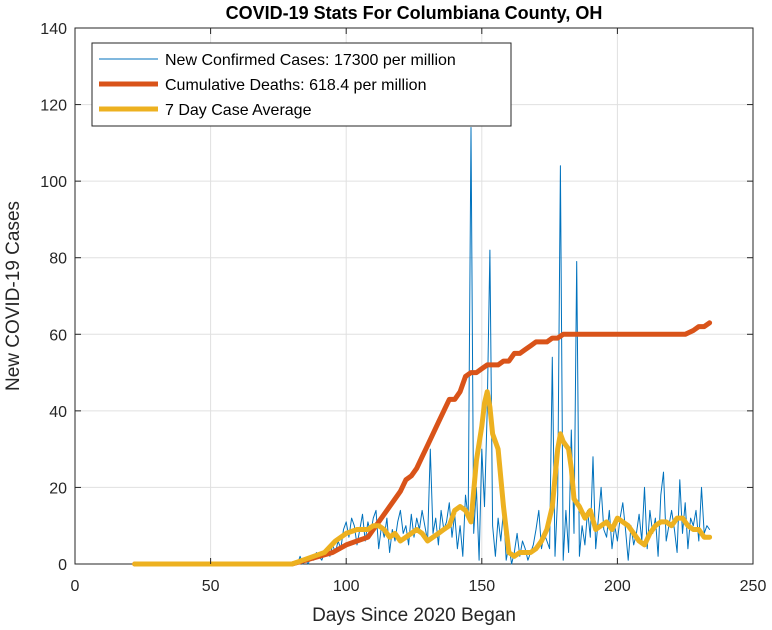  Describe the element at coordinates (753, 586) in the screenshot. I see `x-tick-label: 250` at that location.